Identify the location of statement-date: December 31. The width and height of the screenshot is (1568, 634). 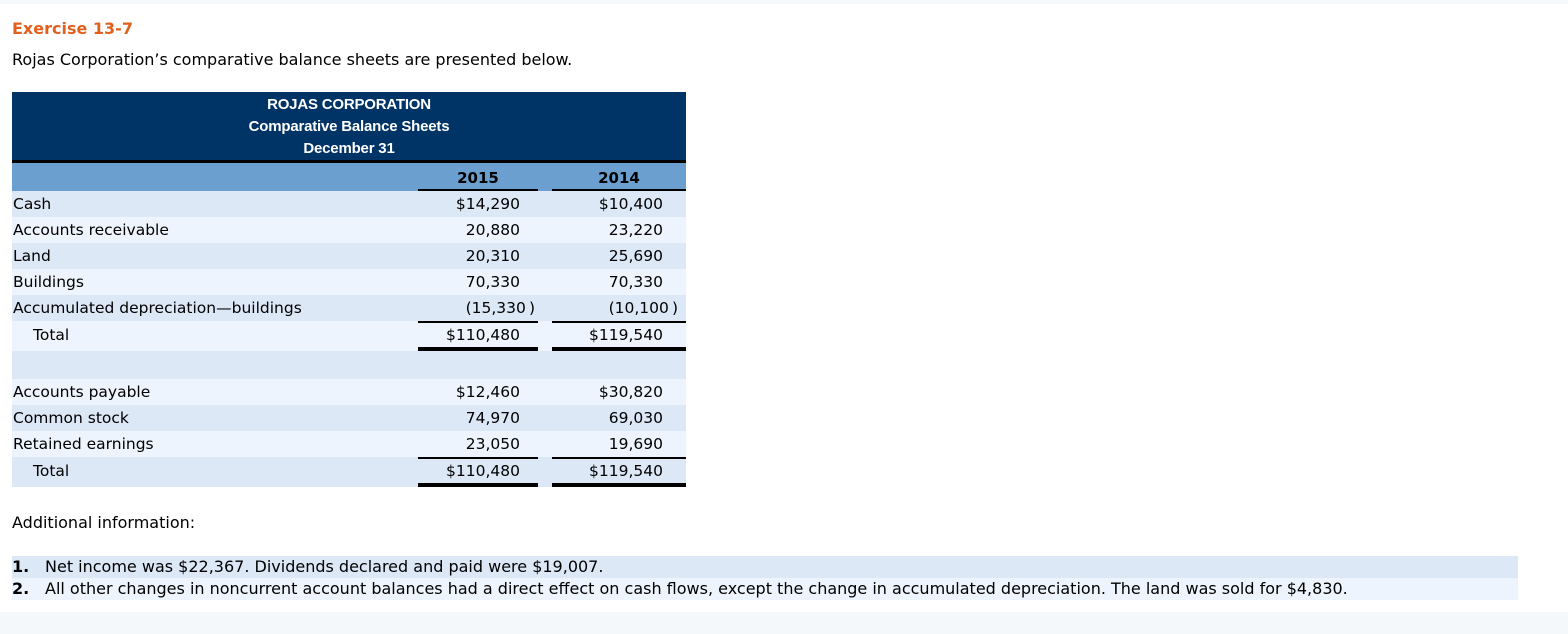
(349, 148).